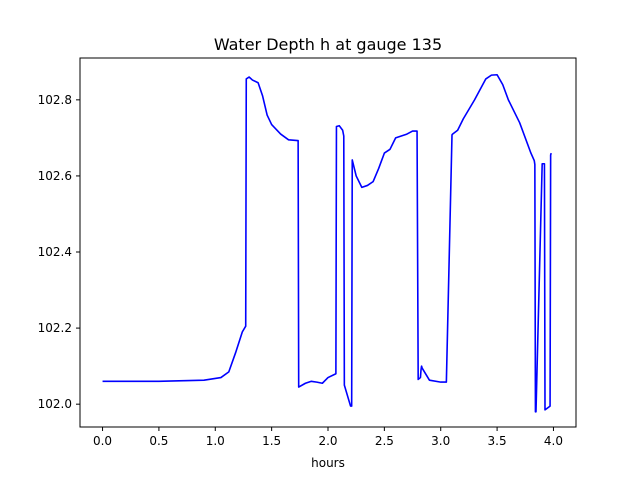  What do you see at coordinates (55, 404) in the screenshot?
I see `y-tick-label: 102.0` at bounding box center [55, 404].